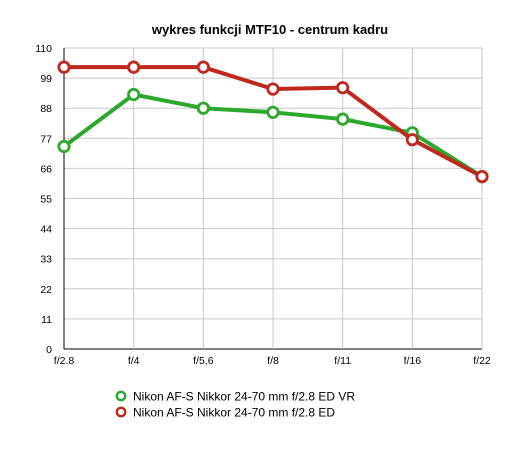  I want to click on x-tick-label: f/2.8, so click(64, 361).